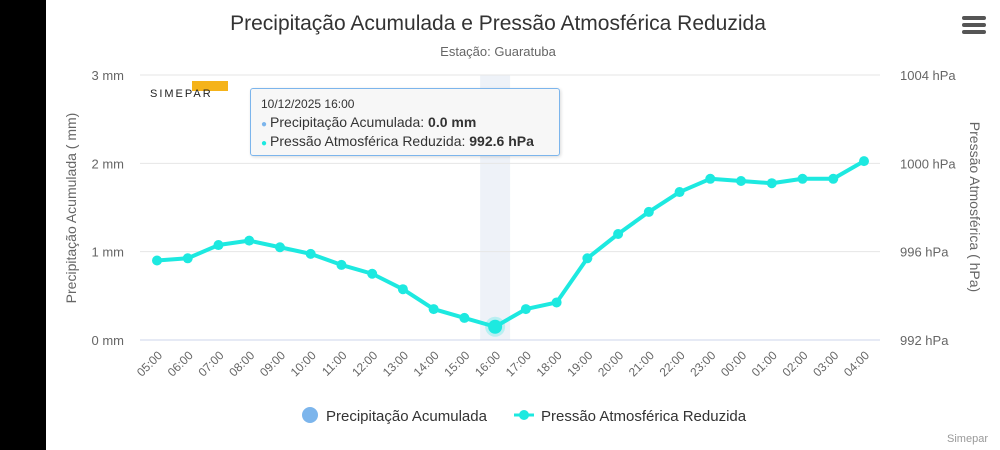  Describe the element at coordinates (180, 363) in the screenshot. I see `x-tick: 06:00` at that location.